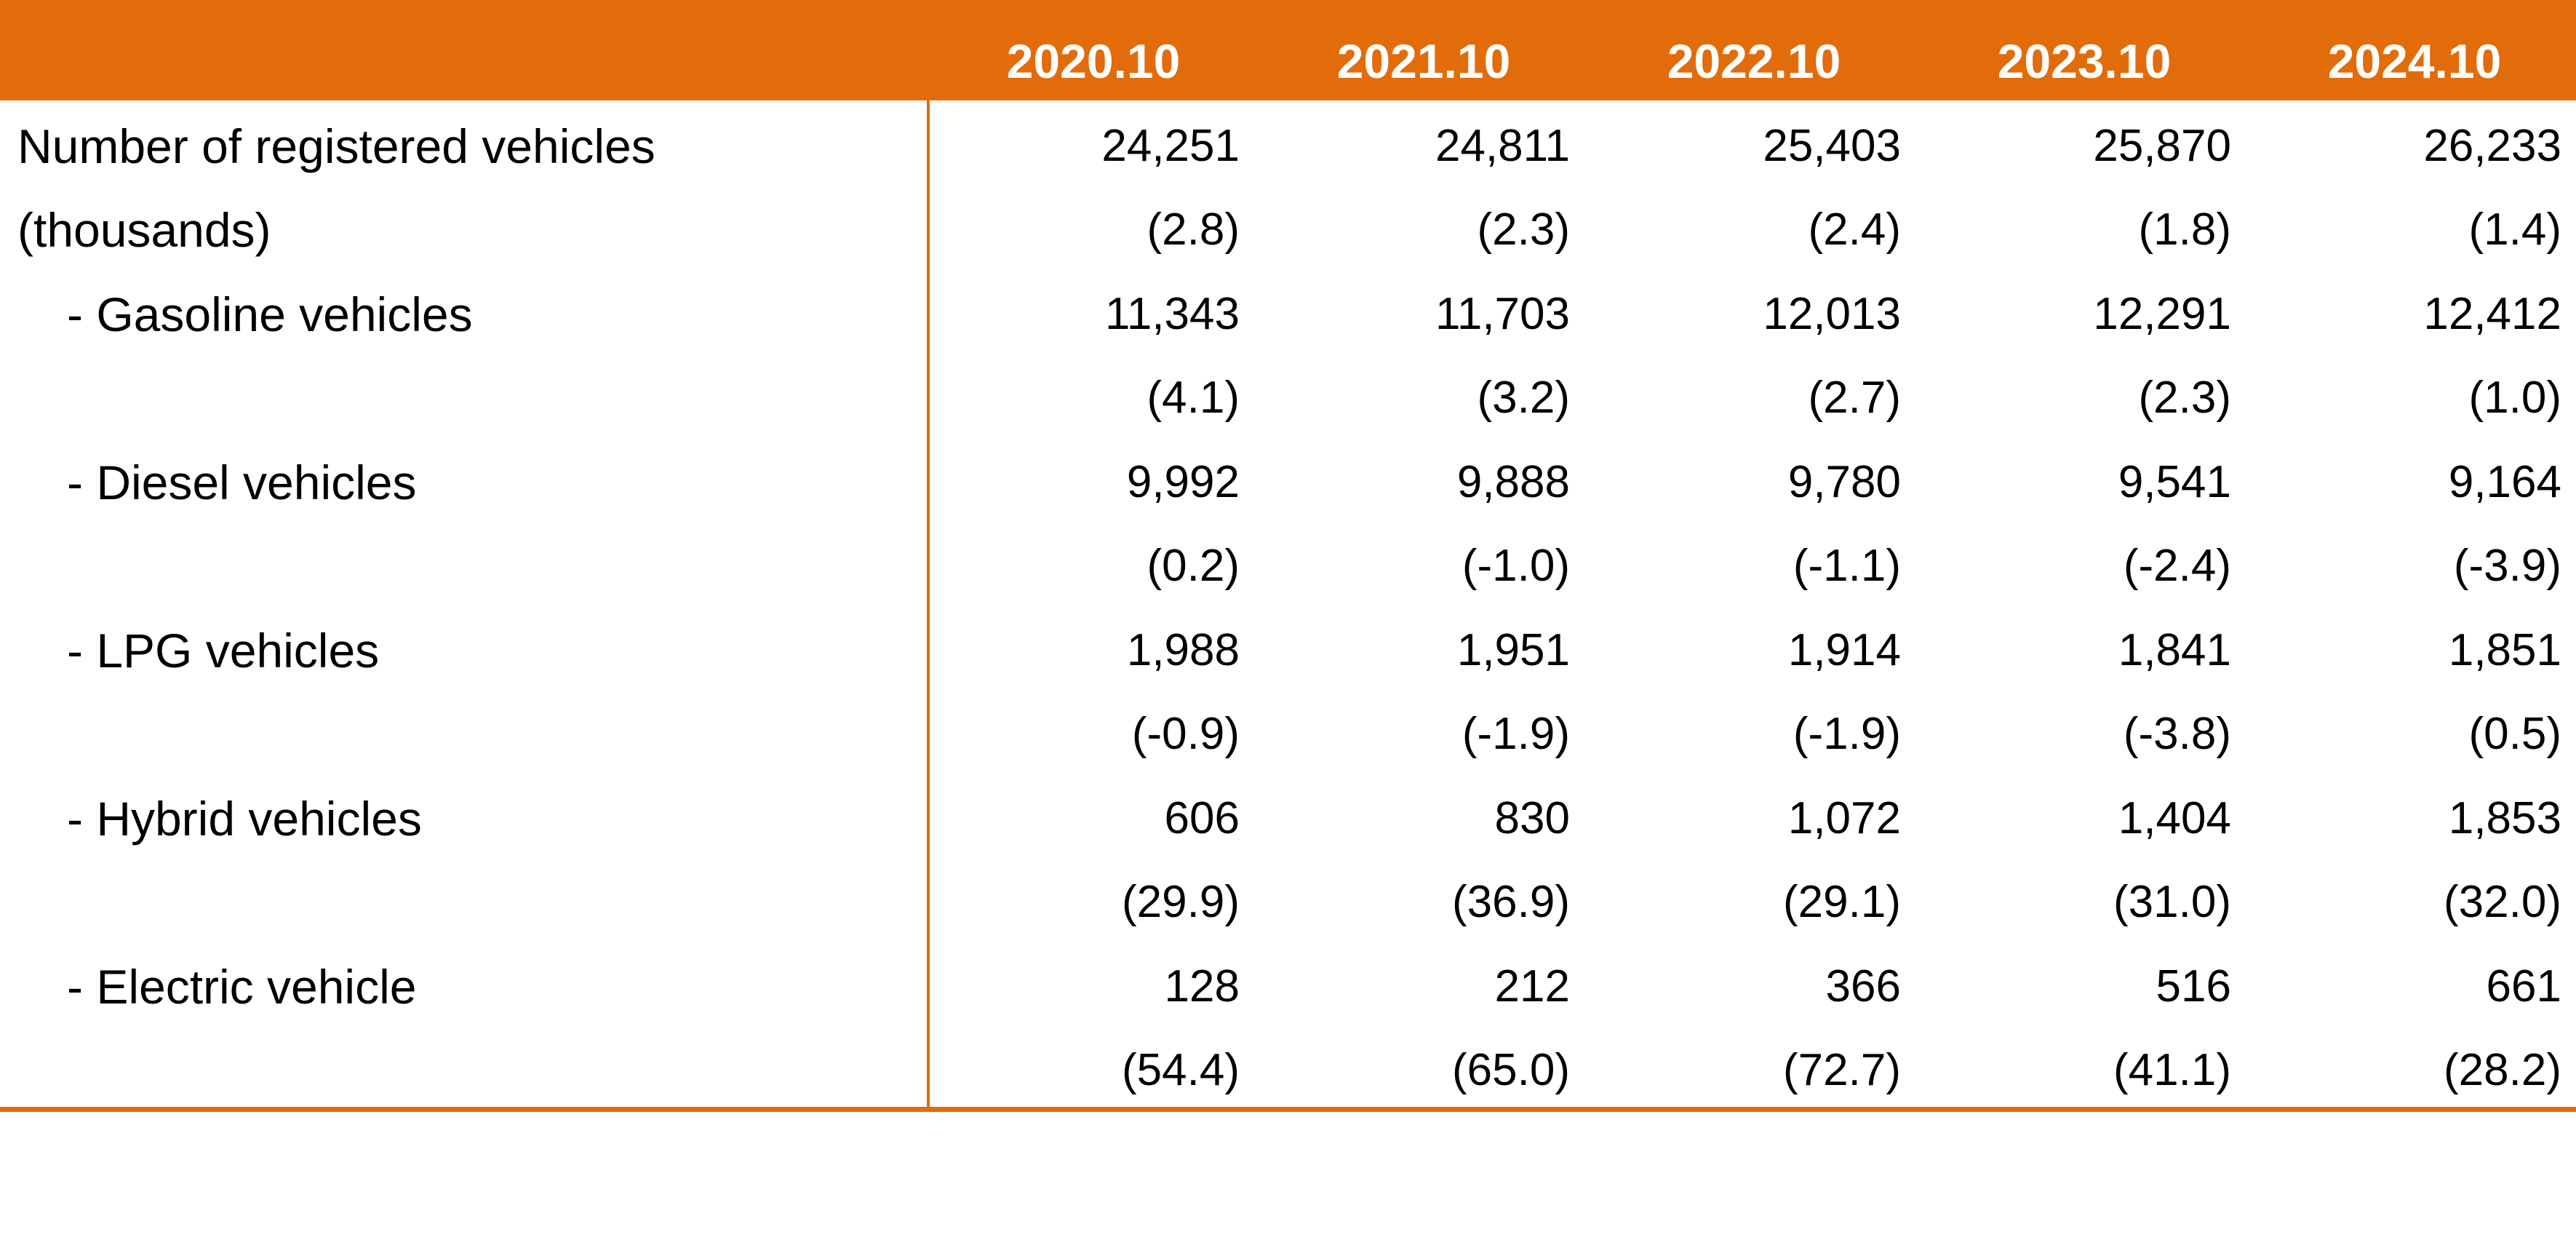 The image size is (2576, 1240). I want to click on cell-change: (1.8), so click(2184, 229).